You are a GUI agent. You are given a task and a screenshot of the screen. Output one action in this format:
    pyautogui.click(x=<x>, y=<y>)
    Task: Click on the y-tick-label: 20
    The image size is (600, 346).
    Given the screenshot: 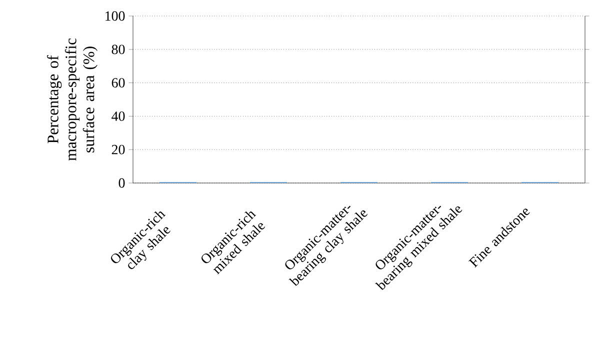 What is the action you would take?
    pyautogui.click(x=118, y=149)
    